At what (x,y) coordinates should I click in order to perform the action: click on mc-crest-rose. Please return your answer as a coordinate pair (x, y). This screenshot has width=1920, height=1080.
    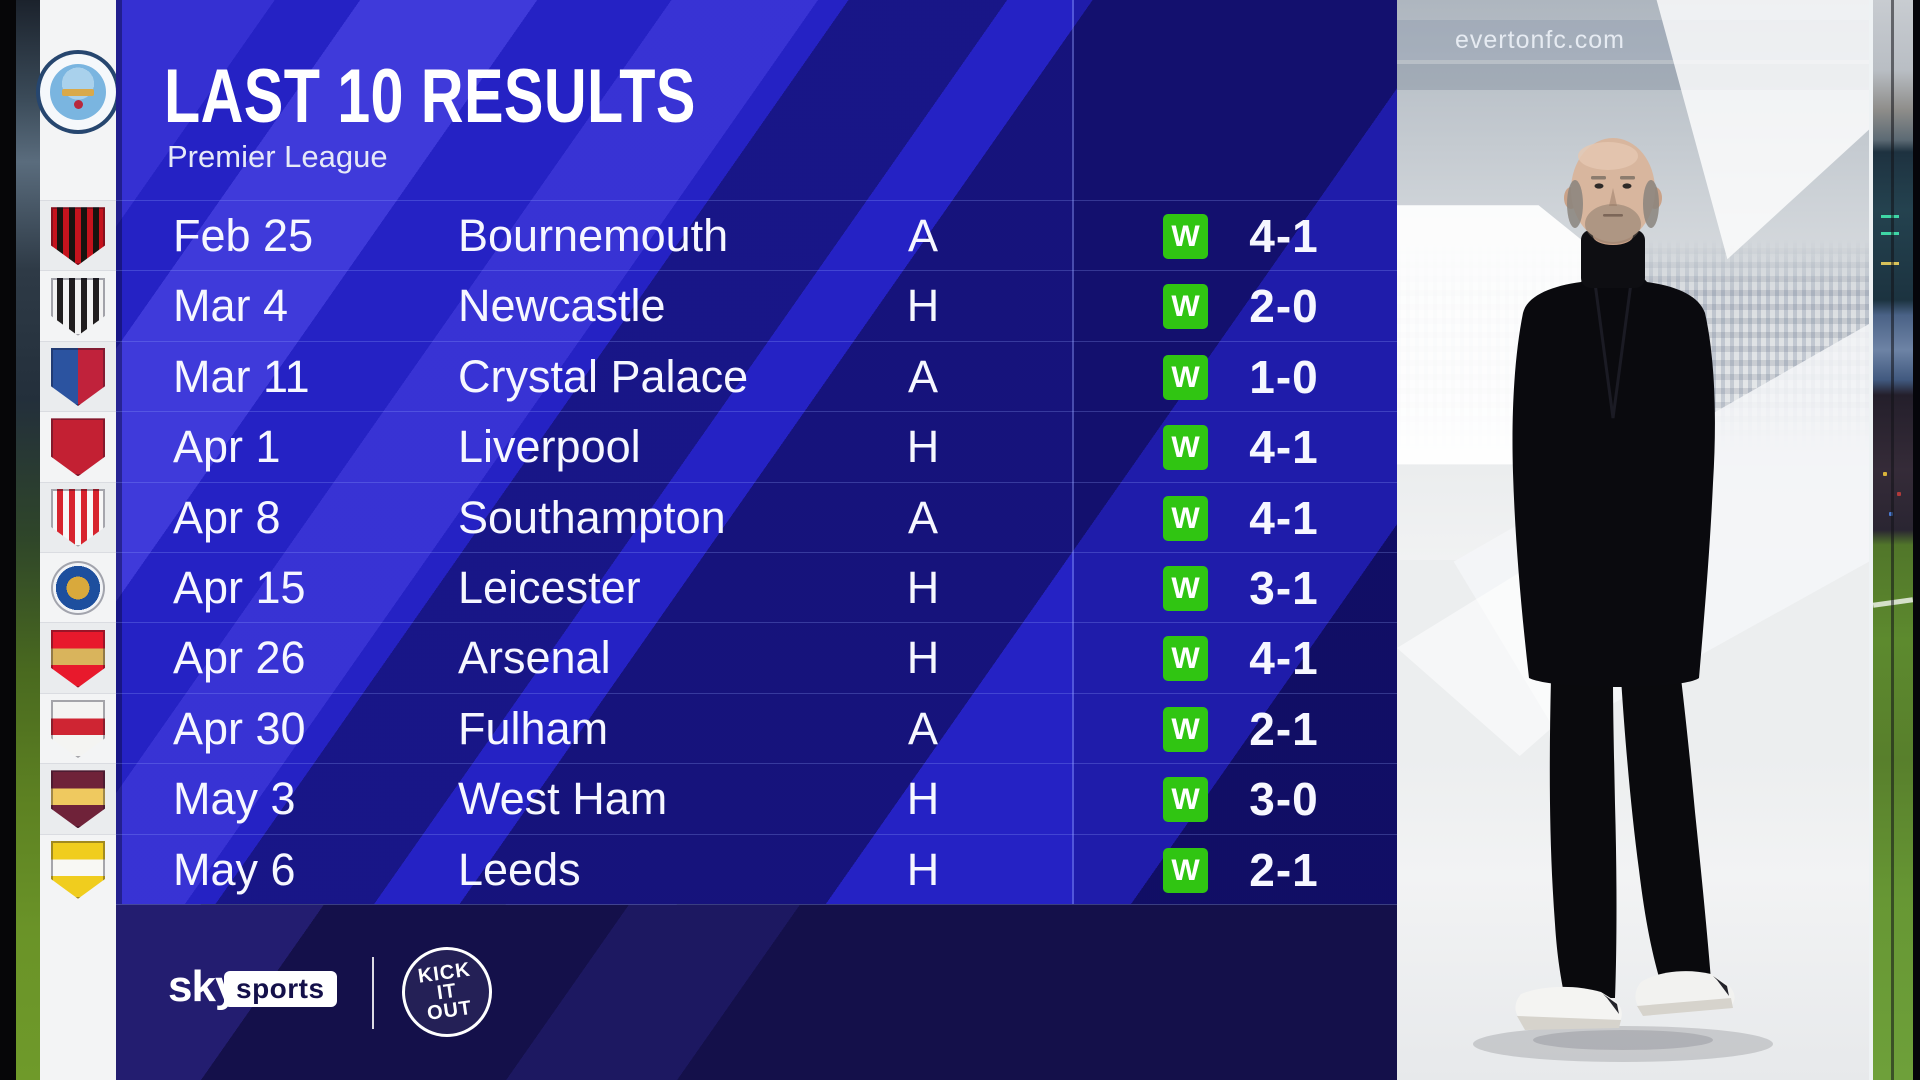
    Looking at the image, I should click on (78, 104).